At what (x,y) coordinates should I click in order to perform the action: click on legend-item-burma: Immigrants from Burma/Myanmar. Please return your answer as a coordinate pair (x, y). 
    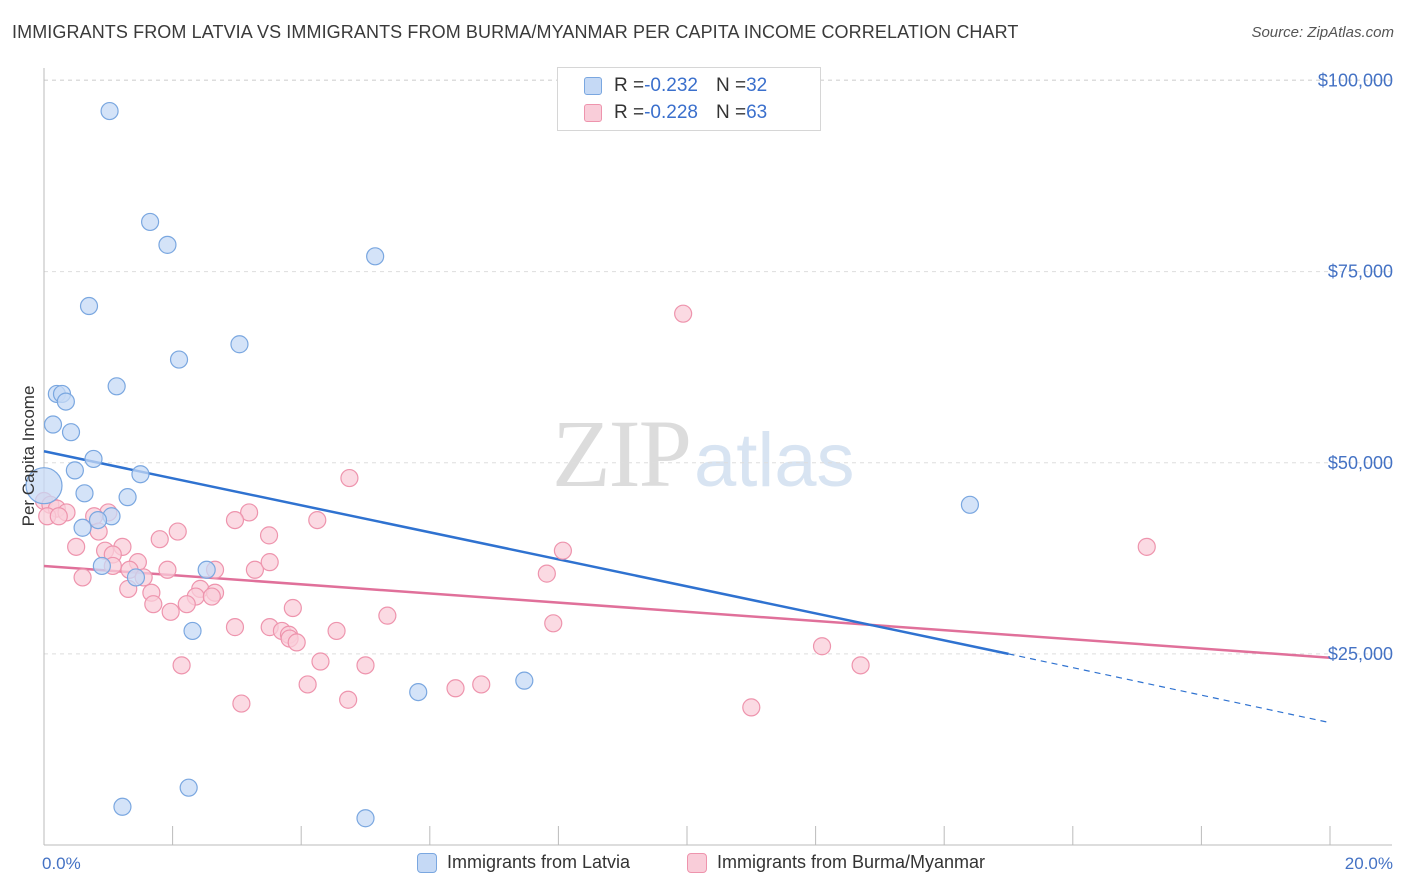
    Looking at the image, I should click on (836, 862).